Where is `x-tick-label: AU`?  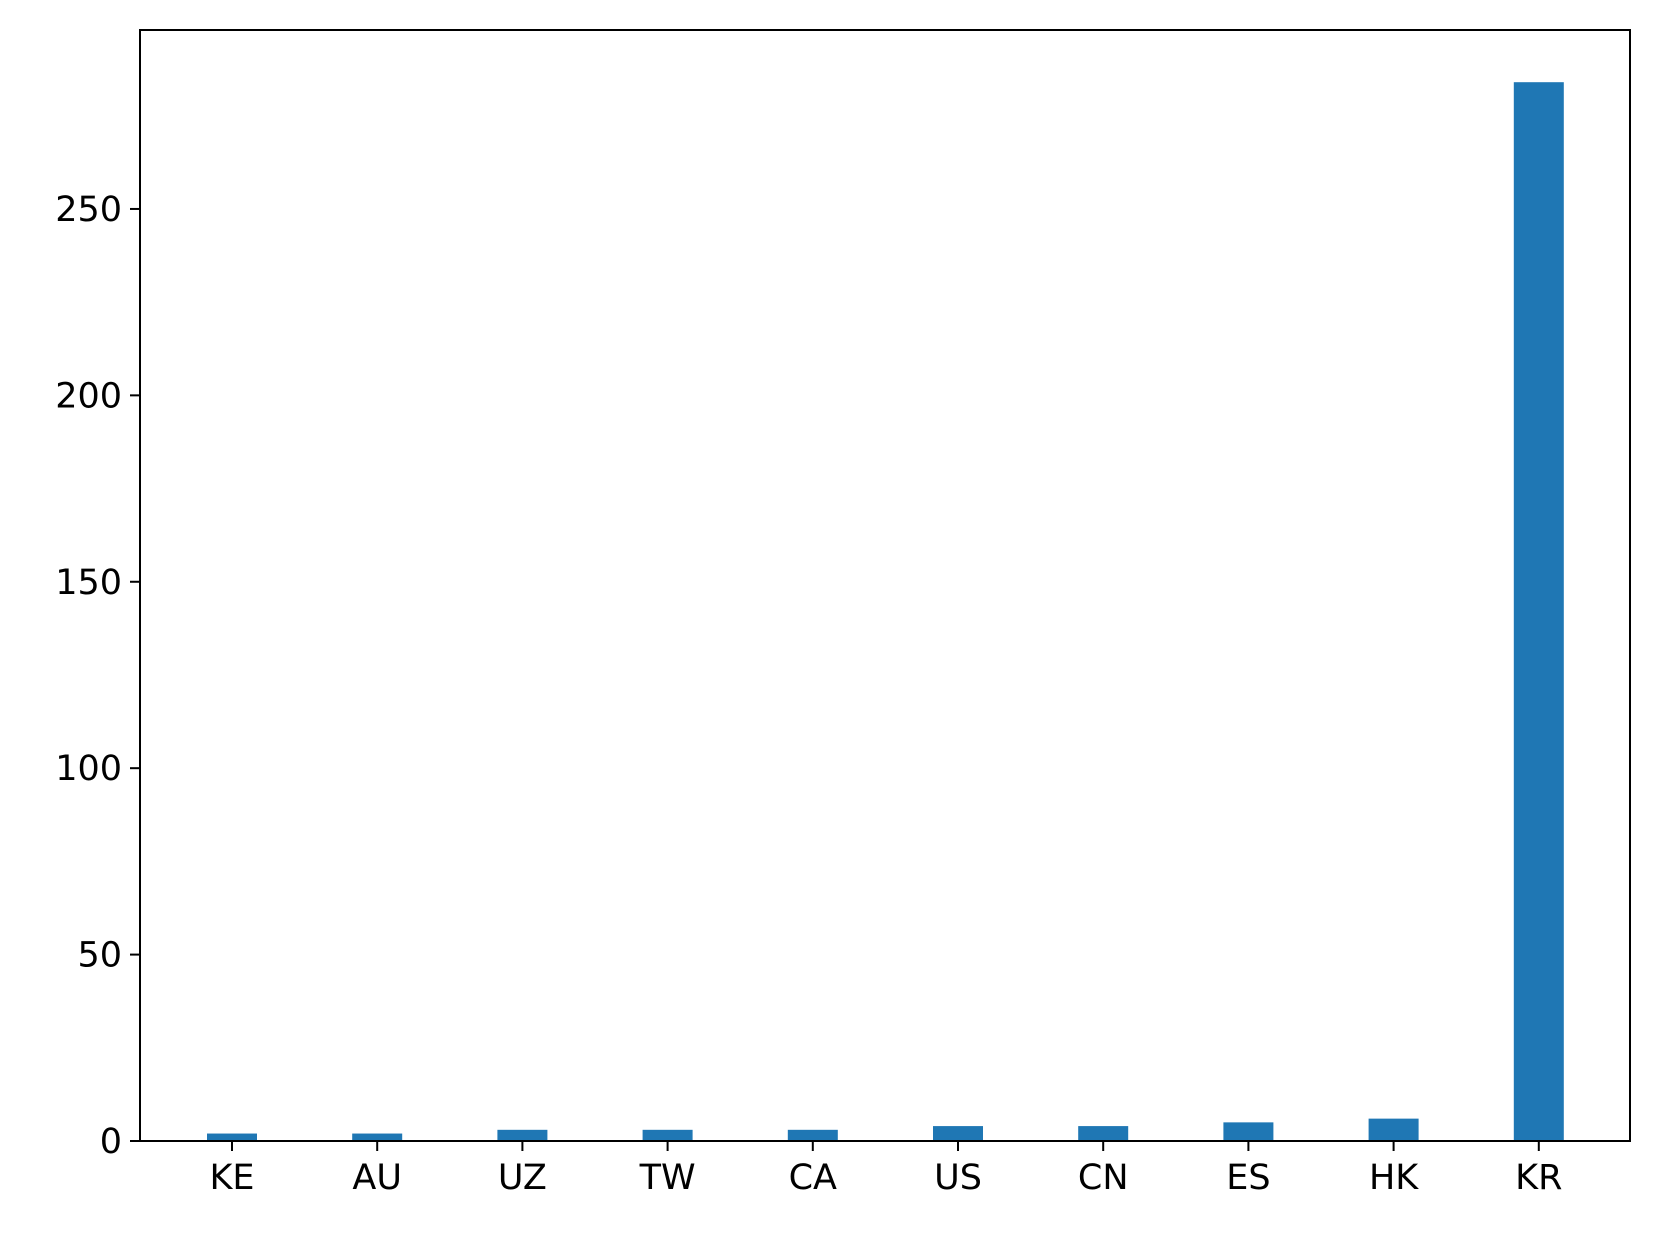
x-tick-label: AU is located at coordinates (377, 1178).